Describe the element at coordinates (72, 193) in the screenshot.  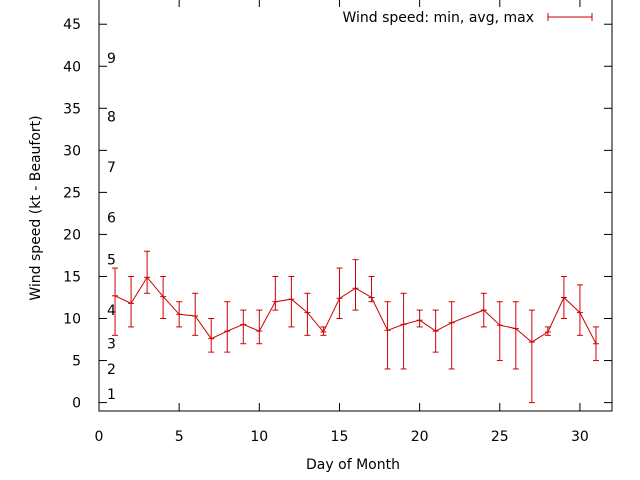
I see `y-tick-label: 25` at that location.